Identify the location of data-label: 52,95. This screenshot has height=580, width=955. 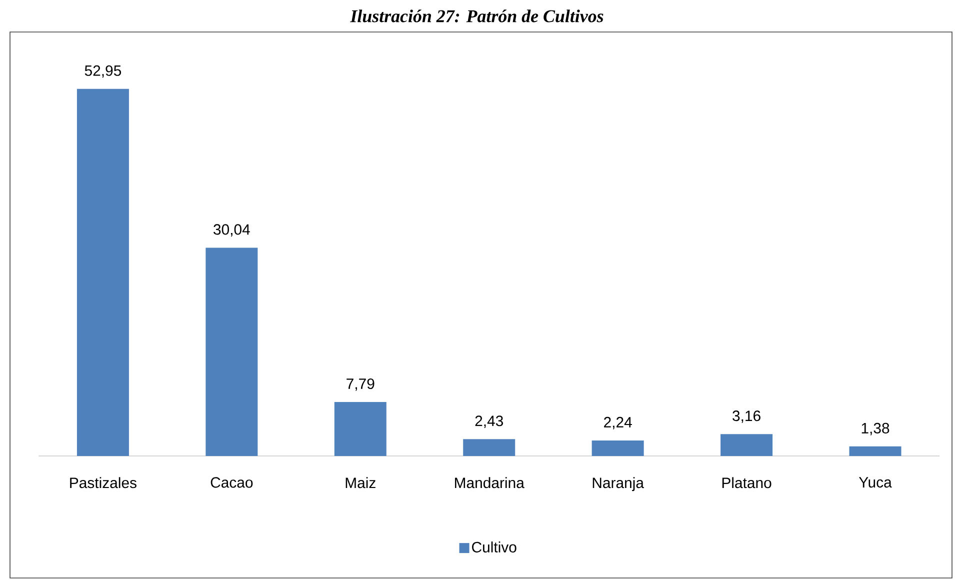
(103, 71).